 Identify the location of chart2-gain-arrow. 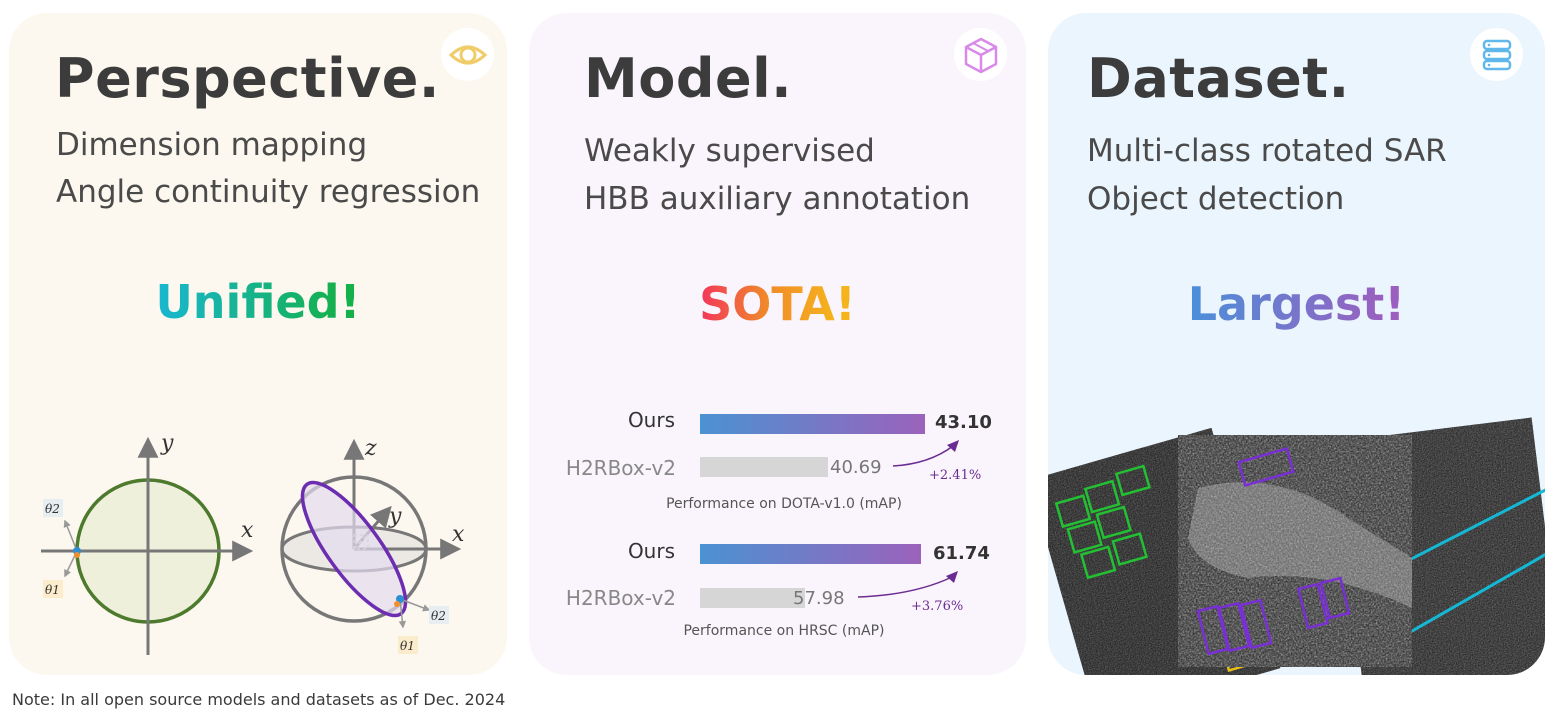
(907, 584).